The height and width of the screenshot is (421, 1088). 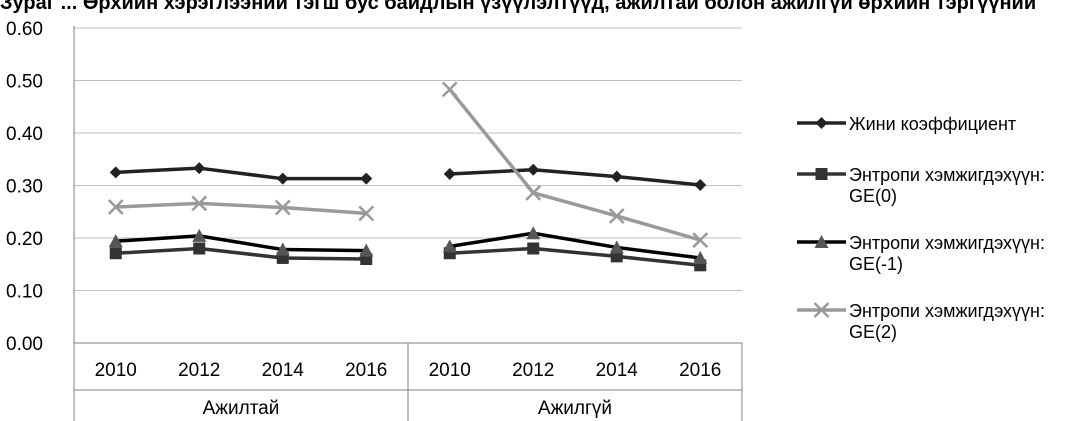 What do you see at coordinates (24, 239) in the screenshot?
I see `y-tick-label: 0.20` at bounding box center [24, 239].